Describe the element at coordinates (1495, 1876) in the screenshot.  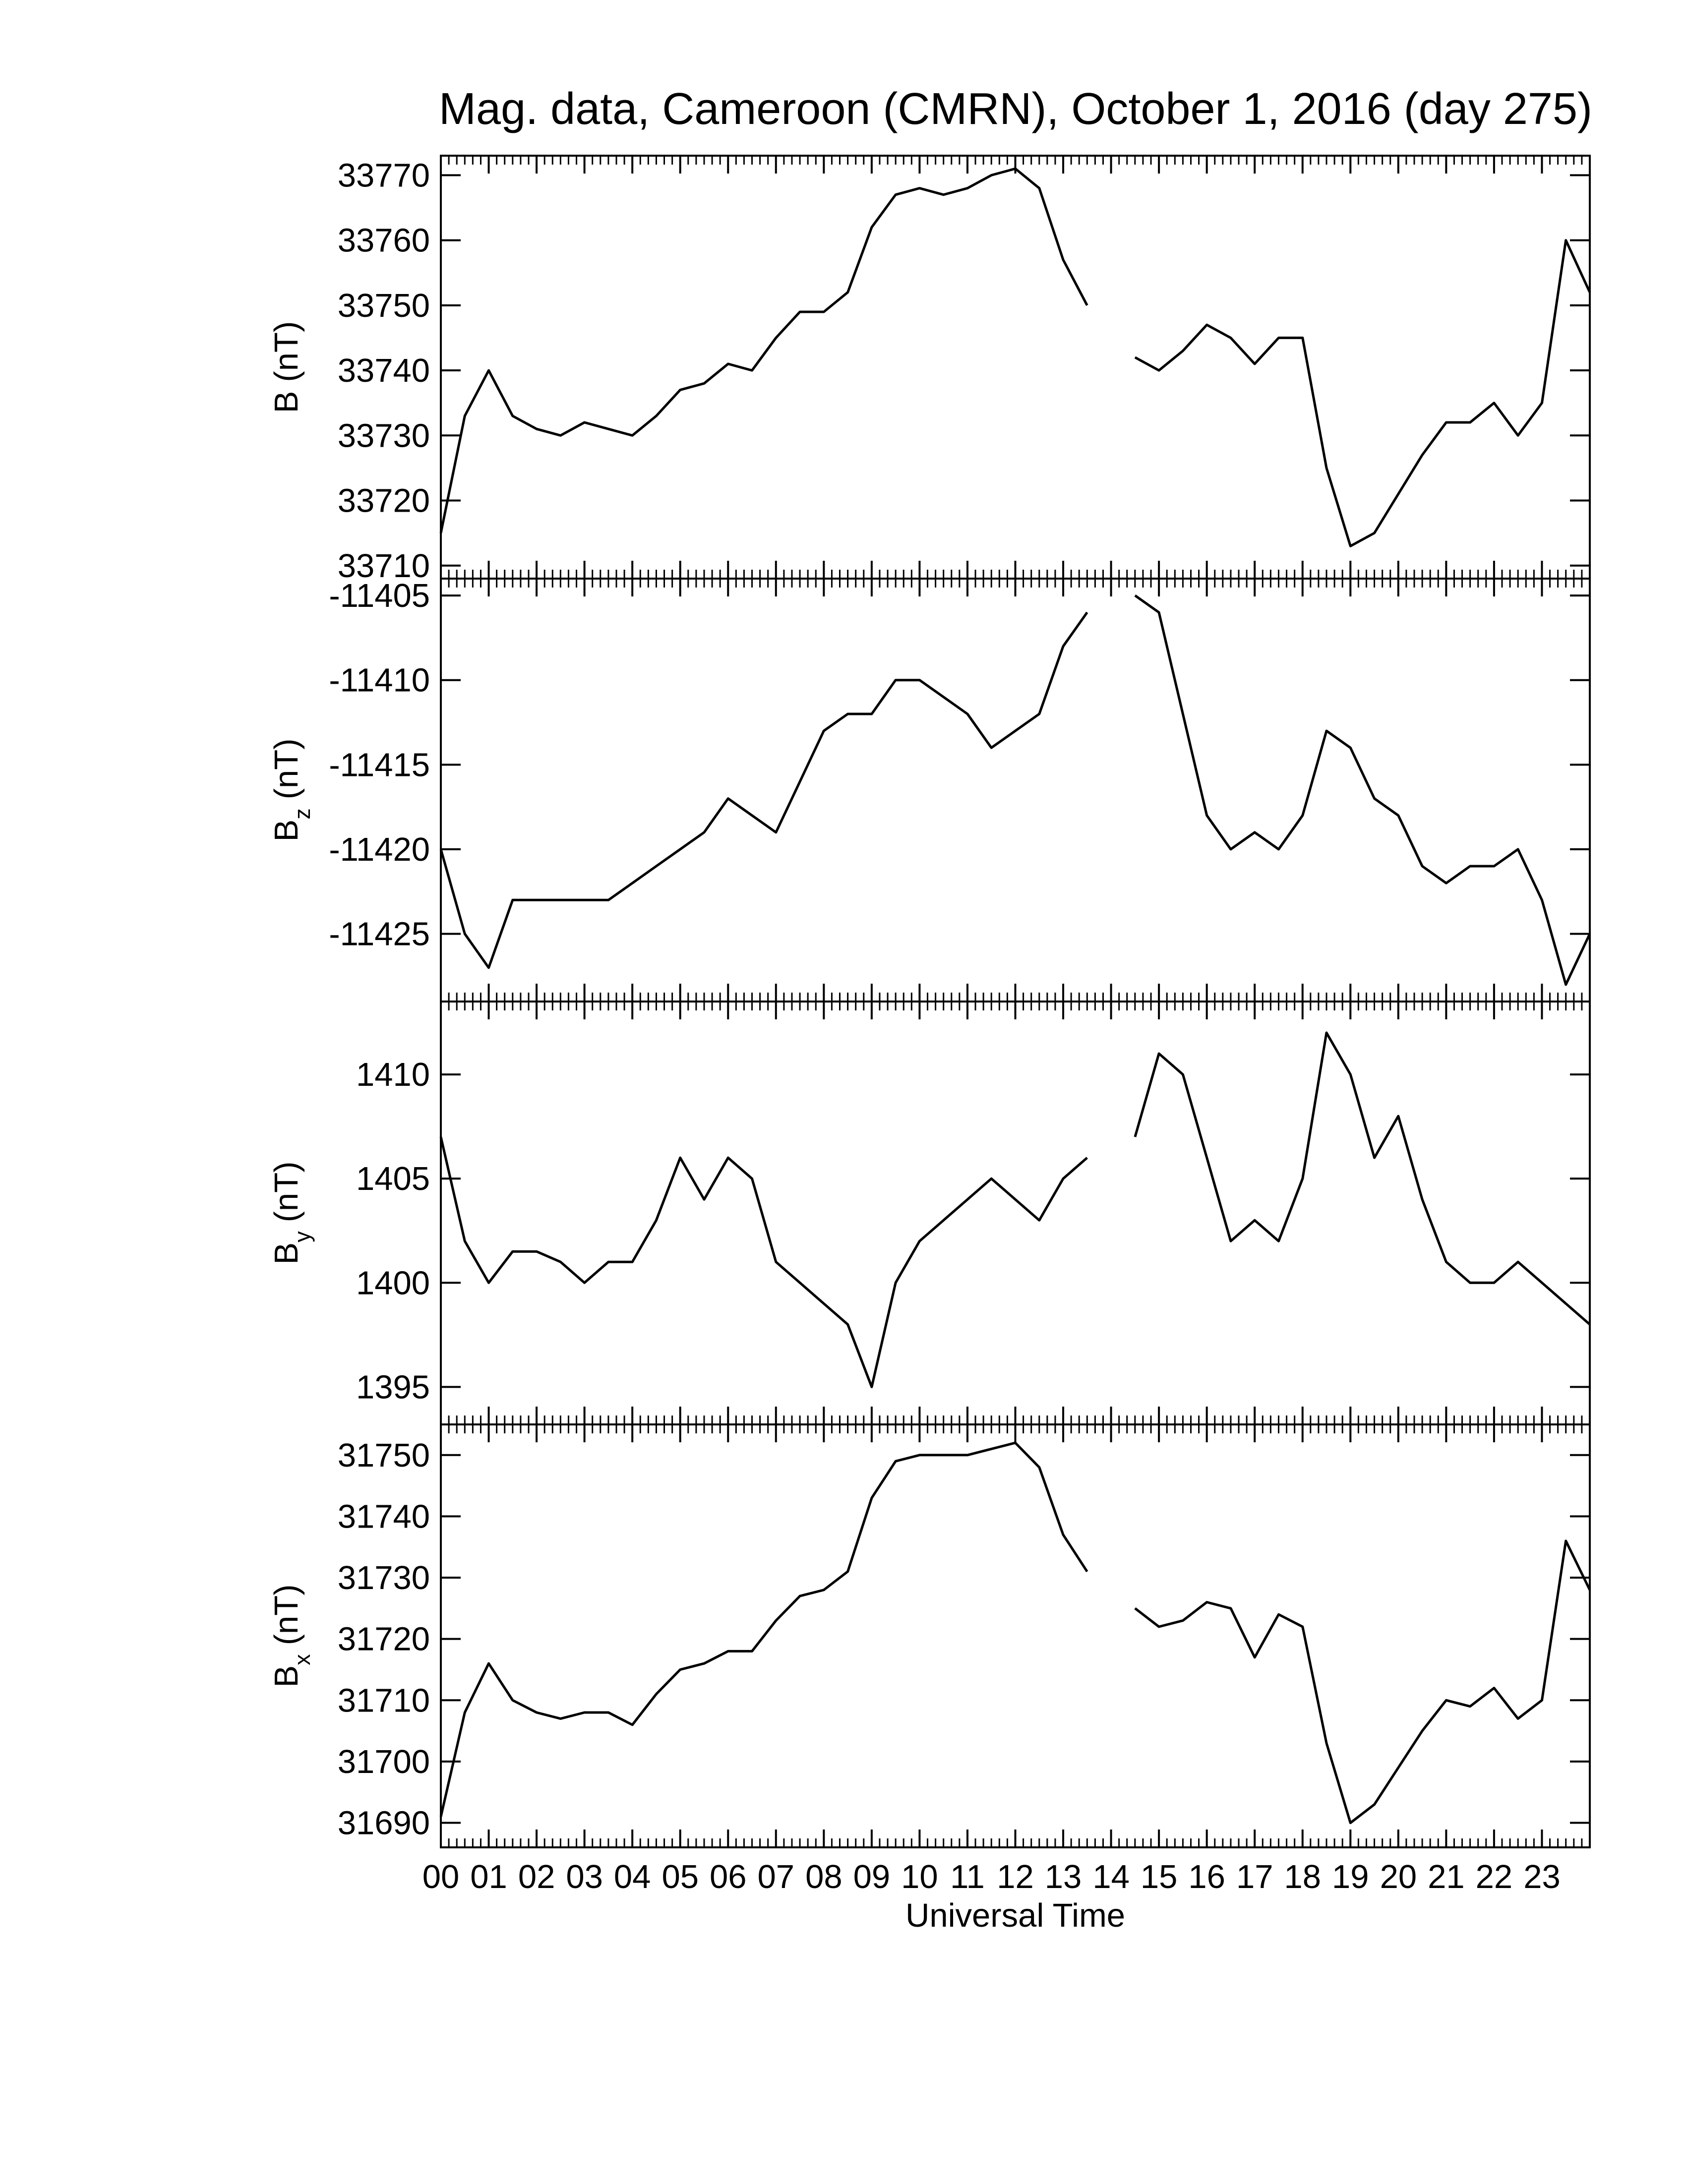
I see `x-tick-label: 22` at that location.